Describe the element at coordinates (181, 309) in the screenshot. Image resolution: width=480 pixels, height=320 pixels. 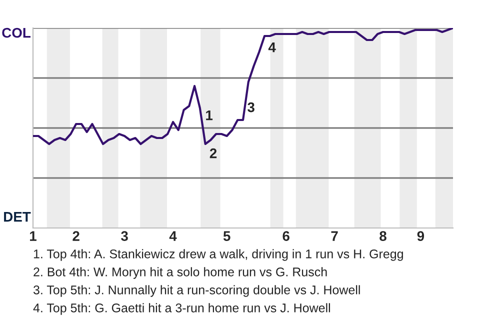
I see `text: 4. Top 5th: G. Gaetti hit a 3-run home run vs J. Howell` at that location.